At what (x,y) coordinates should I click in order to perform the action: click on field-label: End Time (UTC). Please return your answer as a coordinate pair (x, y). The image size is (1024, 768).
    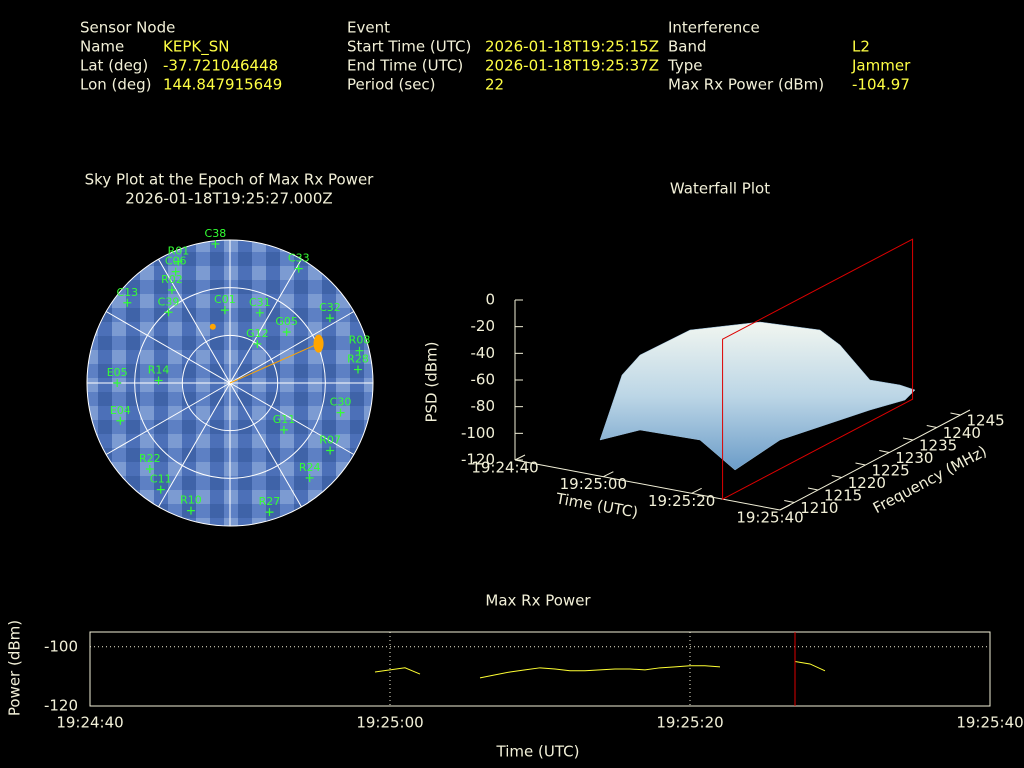
    Looking at the image, I should click on (405, 66).